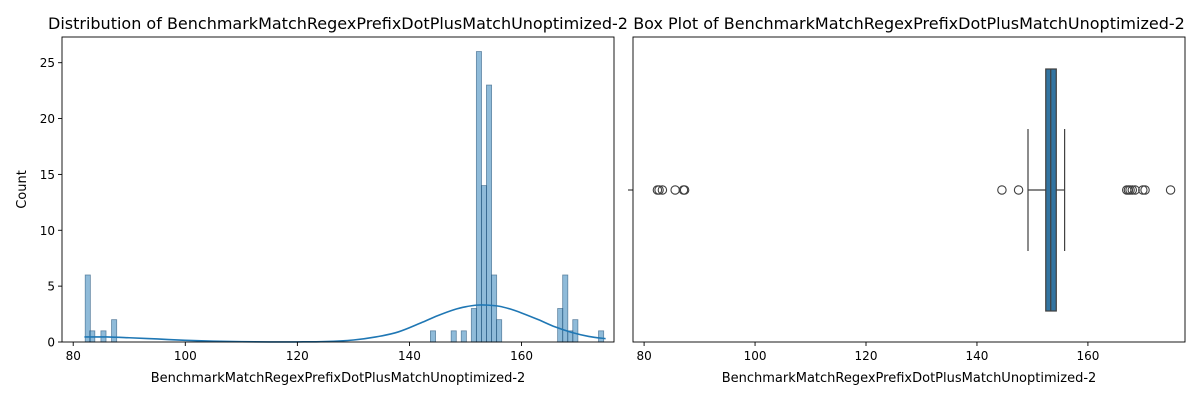 The image size is (1200, 400). I want to click on boxplot-shapes, so click(1046, 190).